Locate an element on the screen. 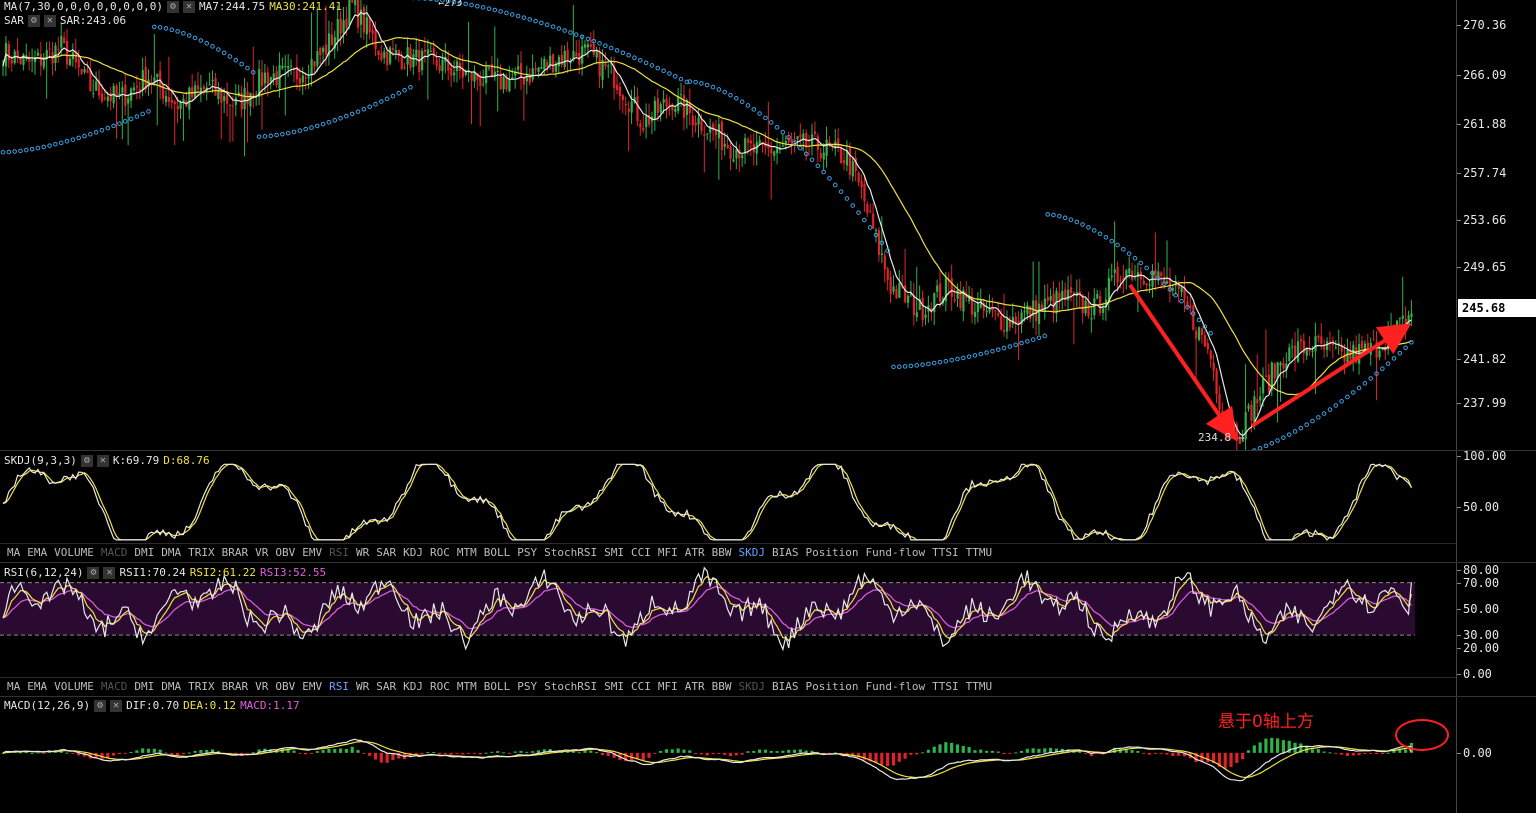 This screenshot has width=1536, height=813. skdj-chart is located at coordinates (728, 506).